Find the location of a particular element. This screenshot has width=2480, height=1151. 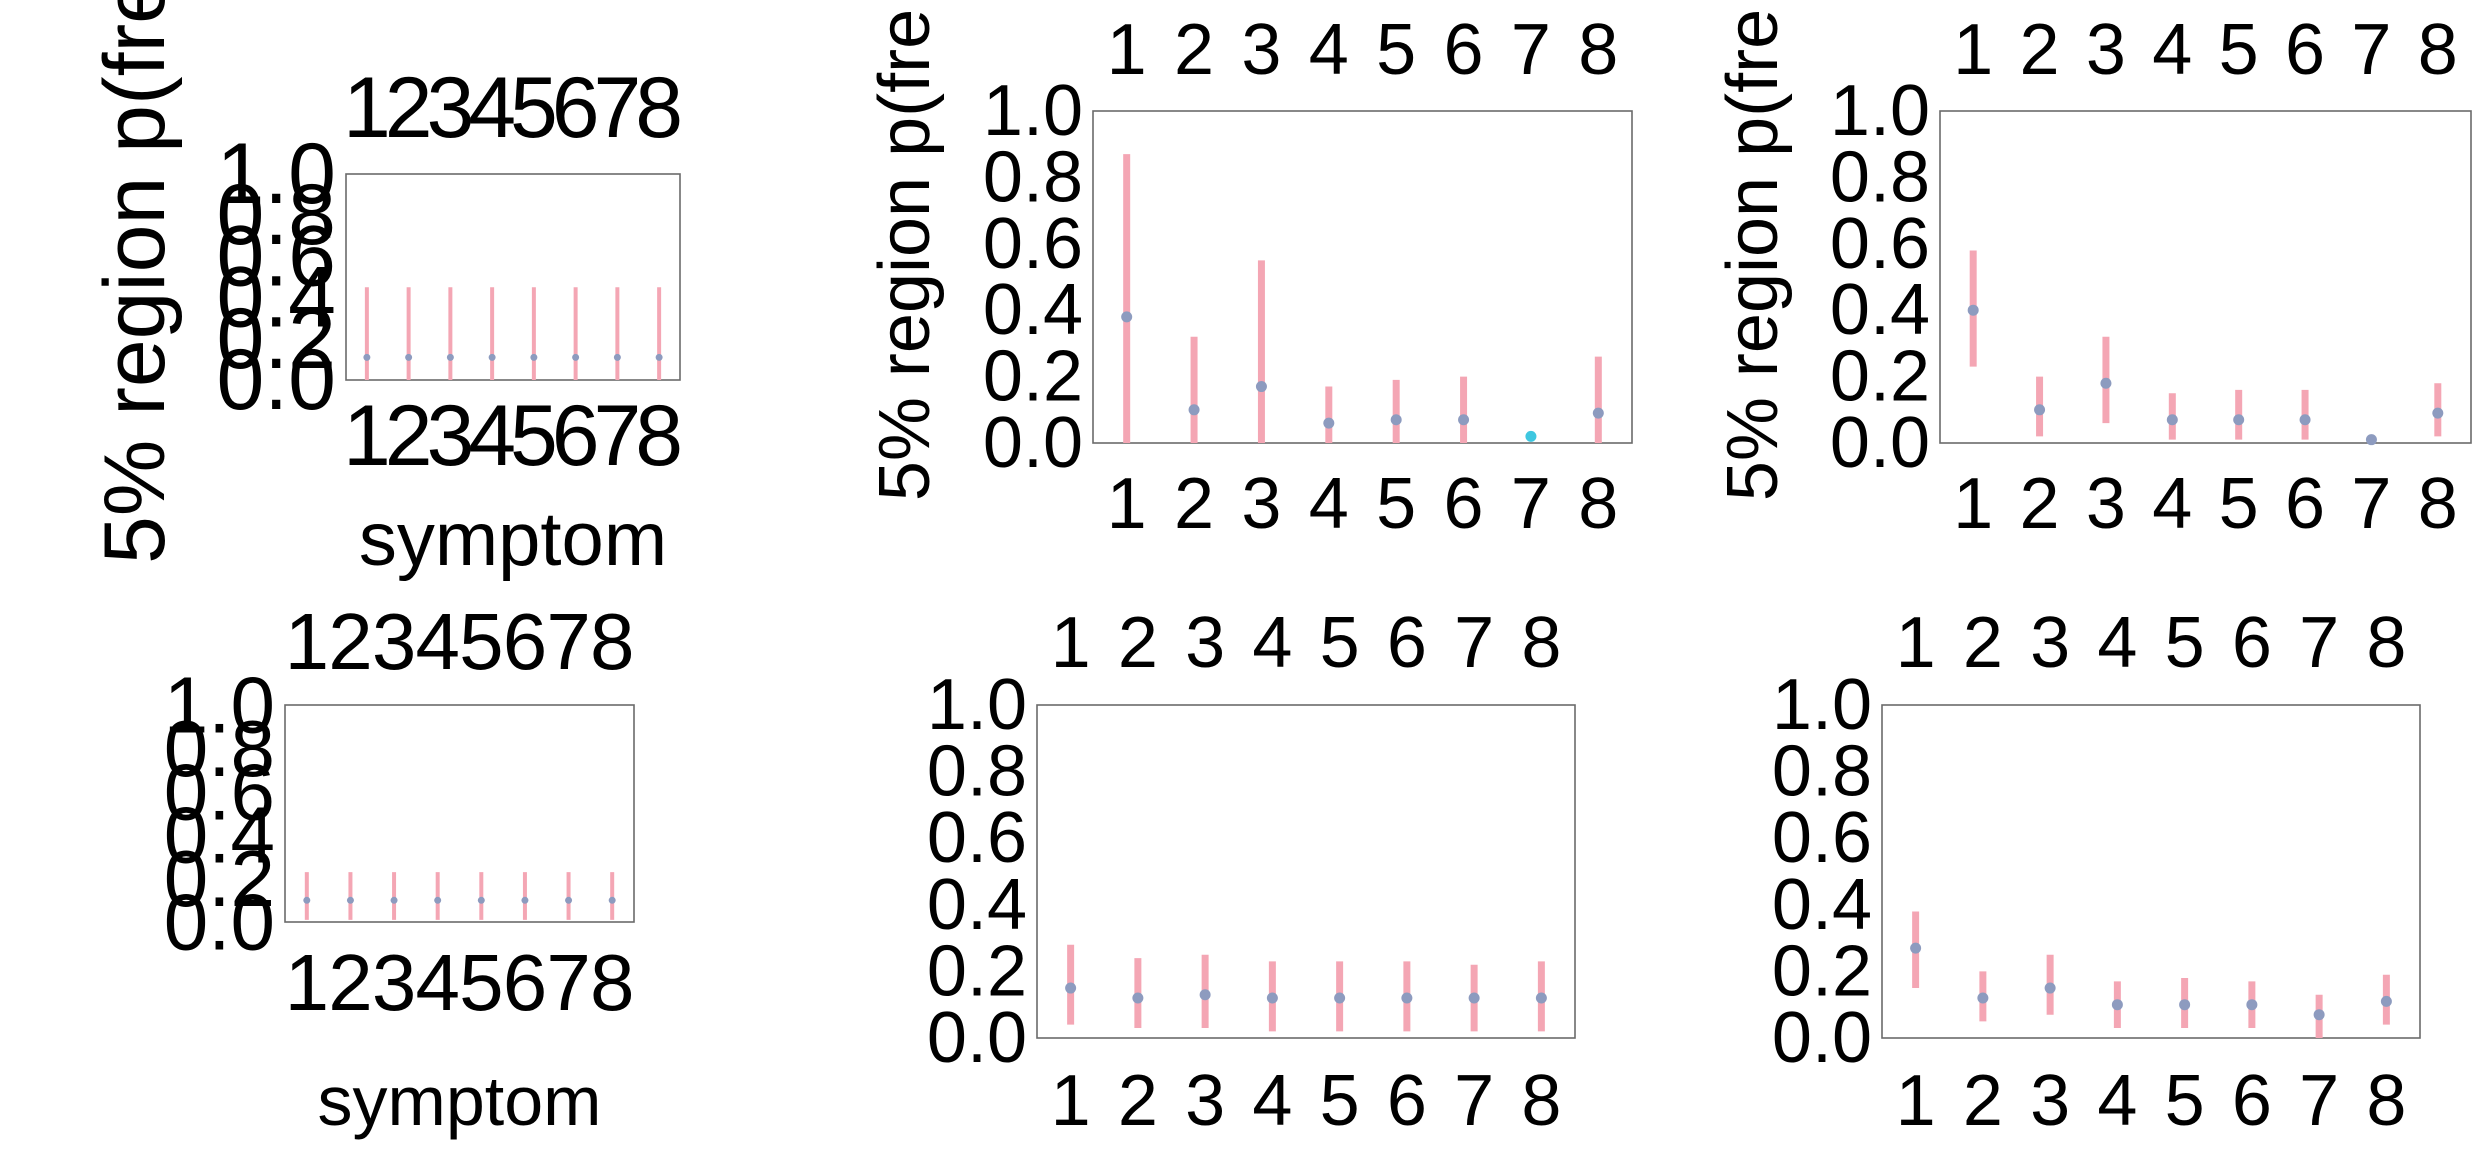

x-tick-label-top: 6 is located at coordinates (2305, 50).